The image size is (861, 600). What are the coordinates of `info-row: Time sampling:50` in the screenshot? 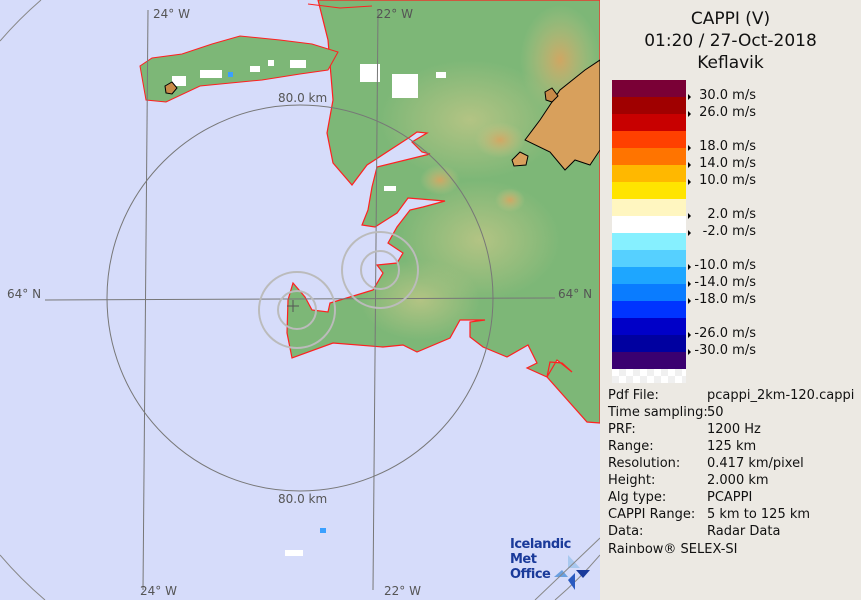 It's located at (666, 412).